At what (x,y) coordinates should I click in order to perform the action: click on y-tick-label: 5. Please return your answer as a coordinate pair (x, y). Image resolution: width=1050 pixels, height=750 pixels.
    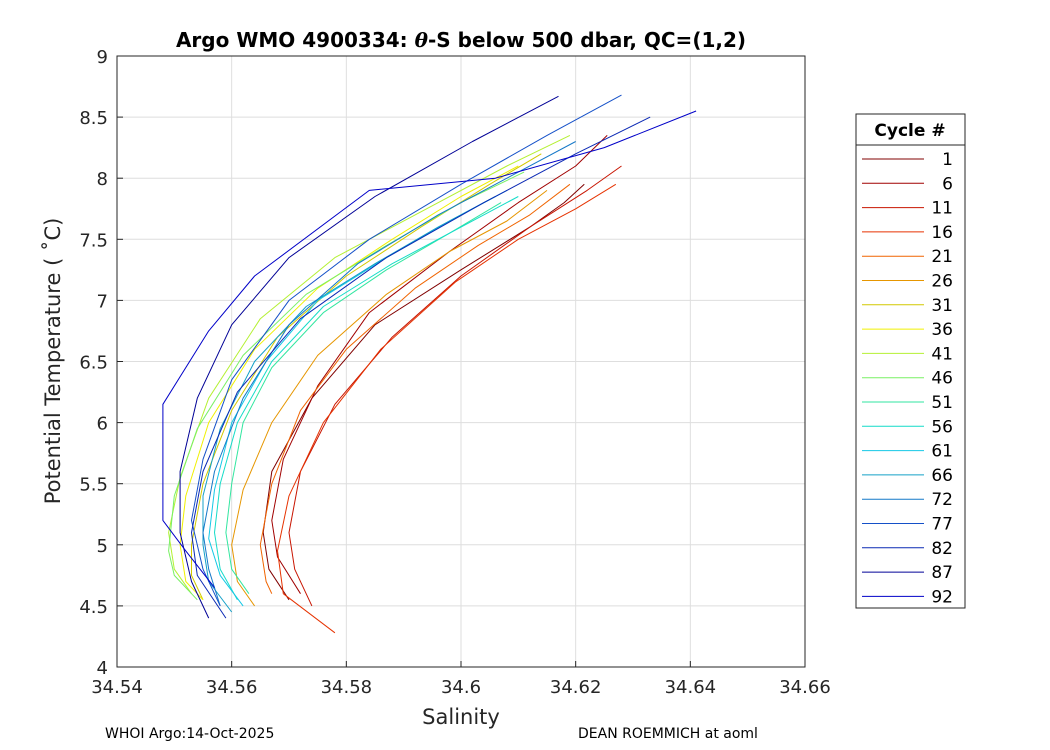
    Looking at the image, I should click on (102, 546).